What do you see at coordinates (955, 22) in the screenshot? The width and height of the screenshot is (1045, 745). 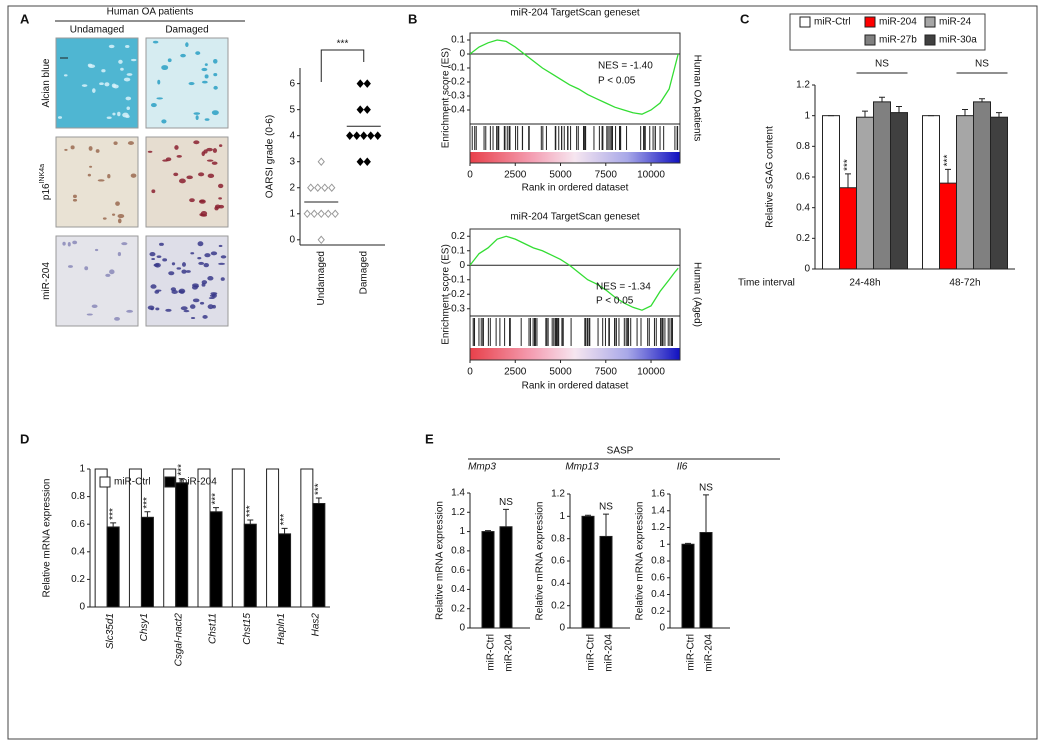 I see `legend-label: miR-24` at bounding box center [955, 22].